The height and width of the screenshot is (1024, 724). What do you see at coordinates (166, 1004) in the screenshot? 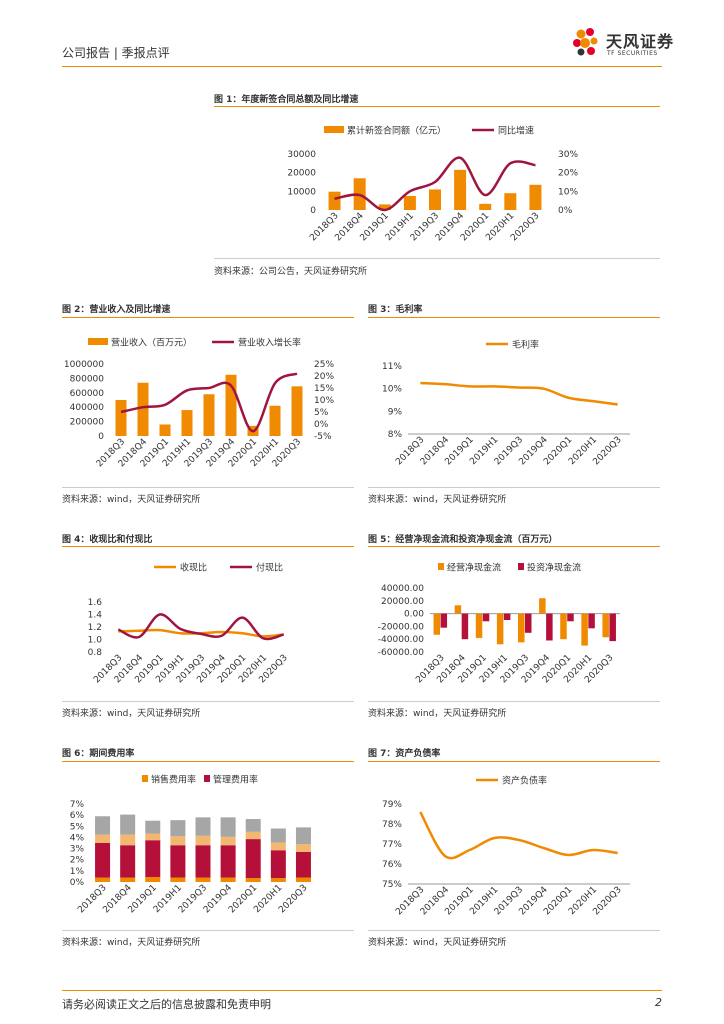
I see `footer-disclaimer: 请务必阅读正文之后的信息披露和免责申明` at bounding box center [166, 1004].